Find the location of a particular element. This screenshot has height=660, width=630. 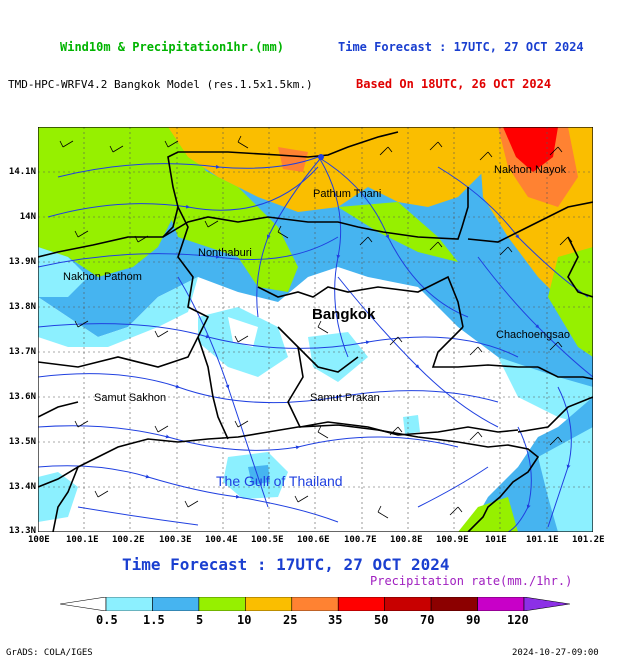

colorbar-label: 70 is located at coordinates (427, 620).